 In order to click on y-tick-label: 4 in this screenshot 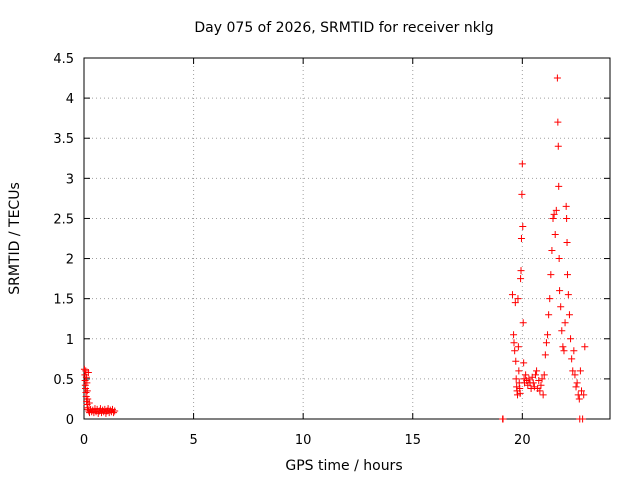, I will do `click(70, 99)`.